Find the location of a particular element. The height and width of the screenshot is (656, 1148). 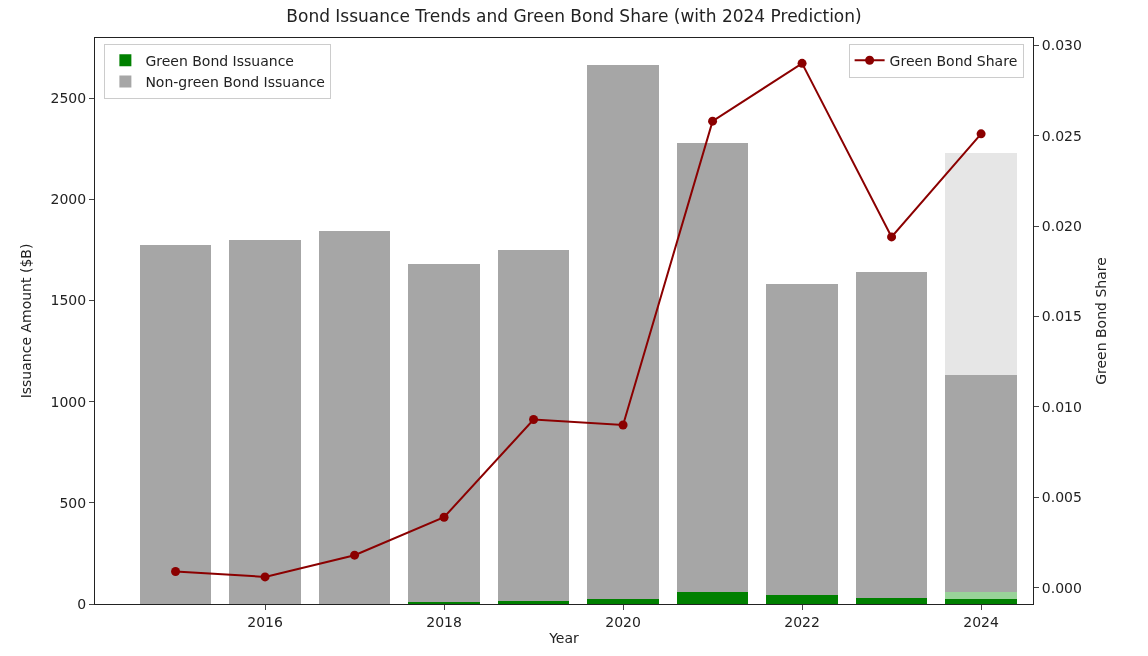

y-tick-label: 500 is located at coordinates (73, 502).